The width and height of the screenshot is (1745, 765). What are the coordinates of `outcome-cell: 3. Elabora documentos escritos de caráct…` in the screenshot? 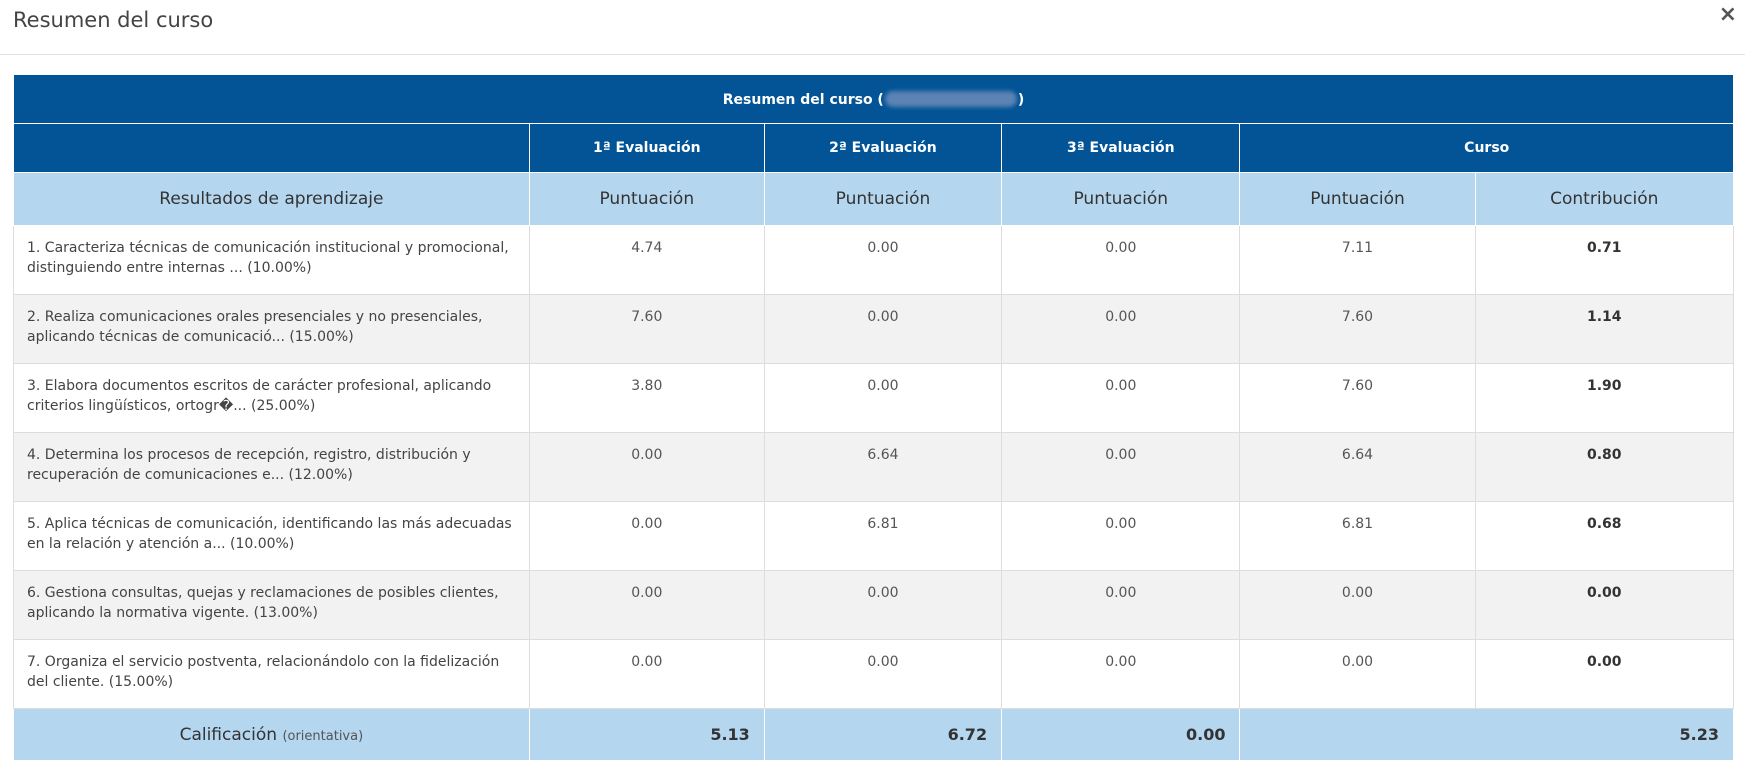 It's located at (271, 398).